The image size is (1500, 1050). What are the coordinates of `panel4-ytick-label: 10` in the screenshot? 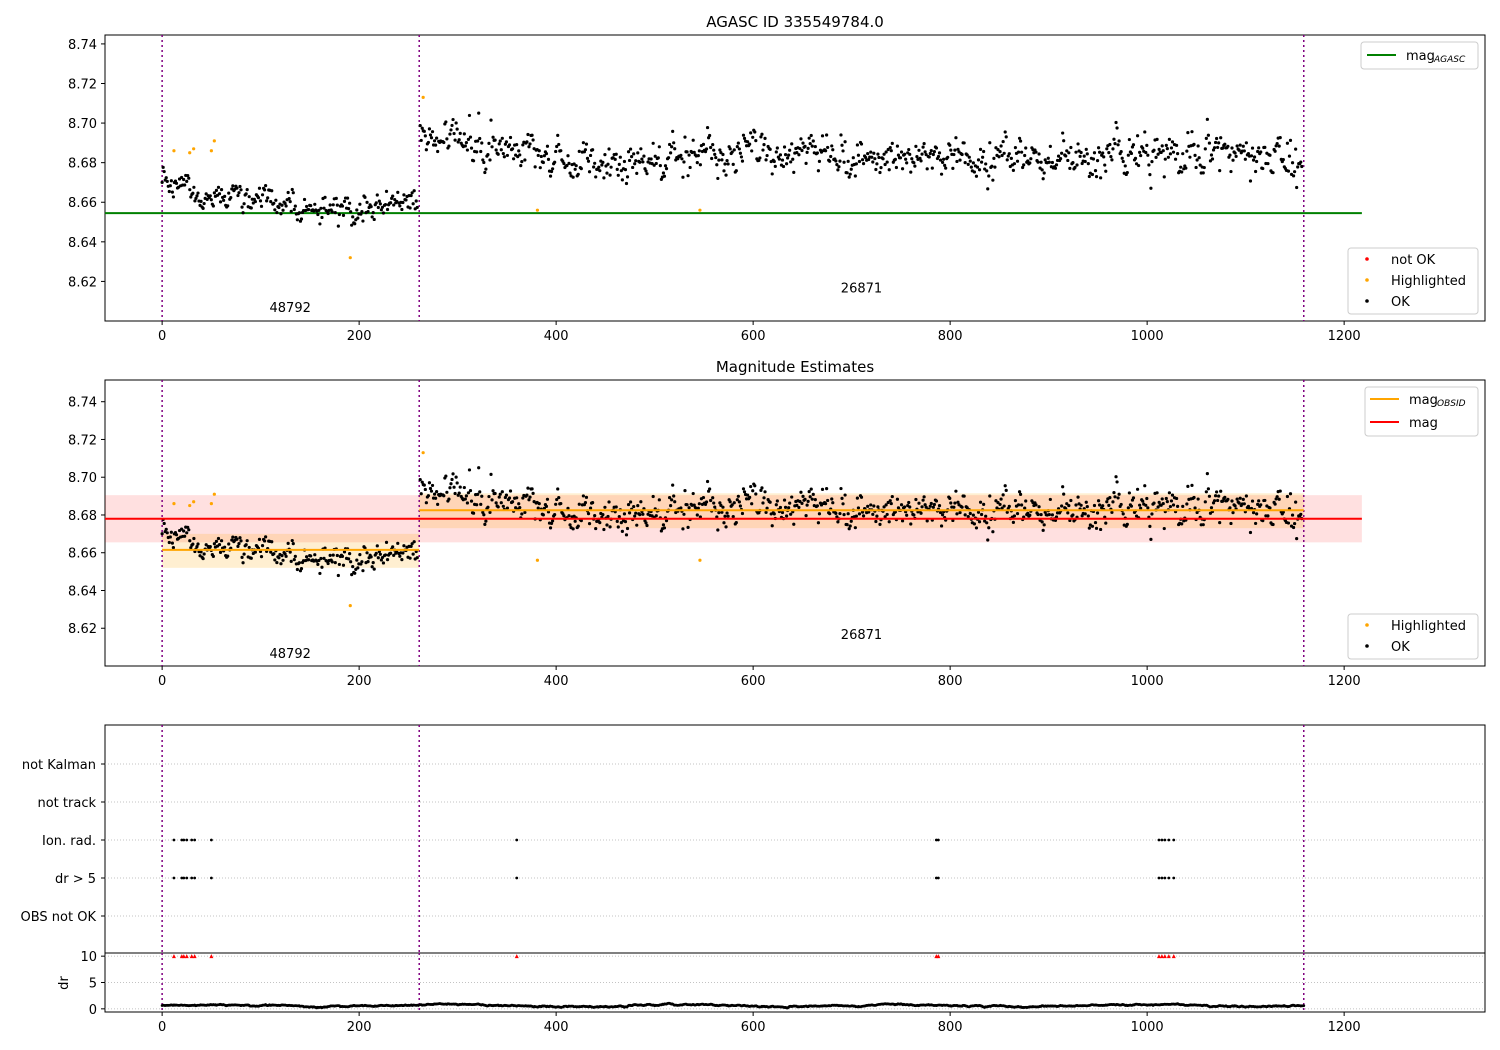 It's located at (88, 957).